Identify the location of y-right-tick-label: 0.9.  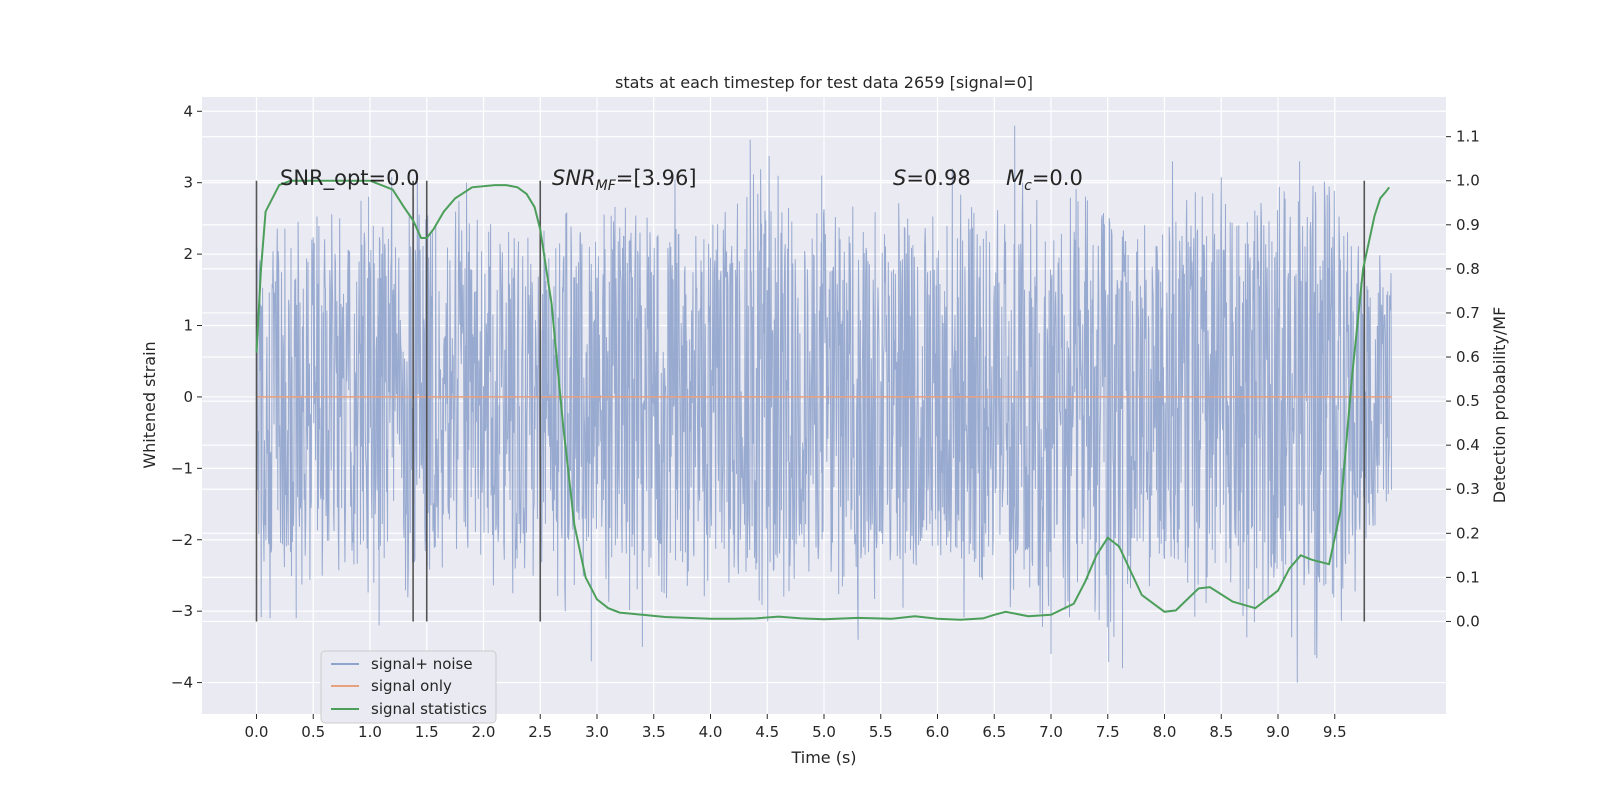
(1468, 225).